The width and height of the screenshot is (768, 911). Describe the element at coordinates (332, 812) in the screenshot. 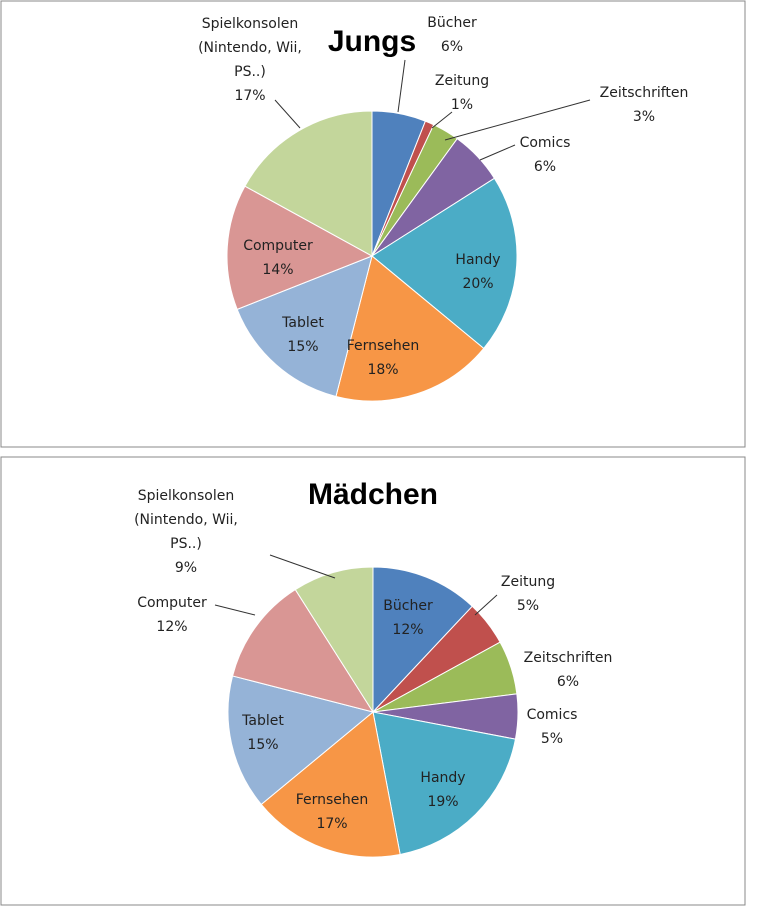

I see `slice-label: Fernsehen 17%` at that location.